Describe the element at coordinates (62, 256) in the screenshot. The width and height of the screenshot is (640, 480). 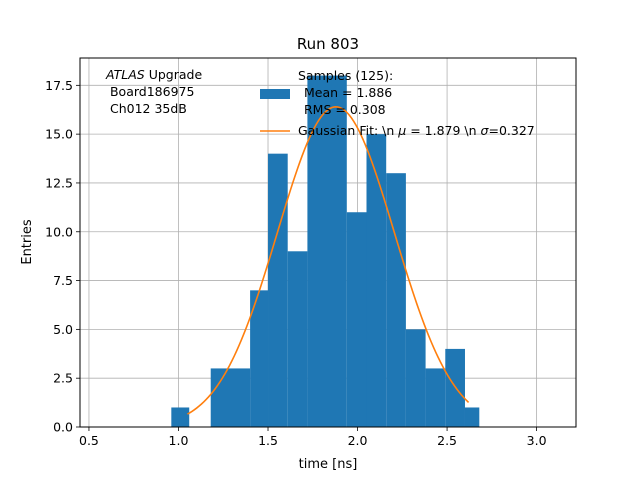
I see `y-axis-ticks: 0.0 2.5 5.0 7.5 10.0 12.5 15.0 17.5` at that location.